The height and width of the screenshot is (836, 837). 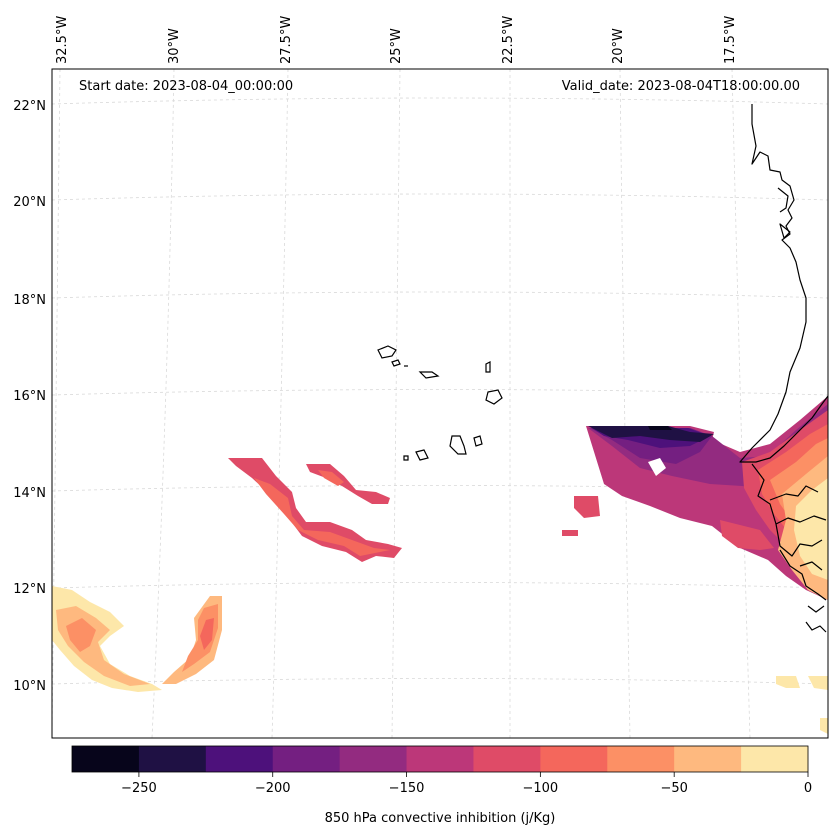 What do you see at coordinates (541, 788) in the screenshot?
I see `colorbar-tick-label: −100` at bounding box center [541, 788].